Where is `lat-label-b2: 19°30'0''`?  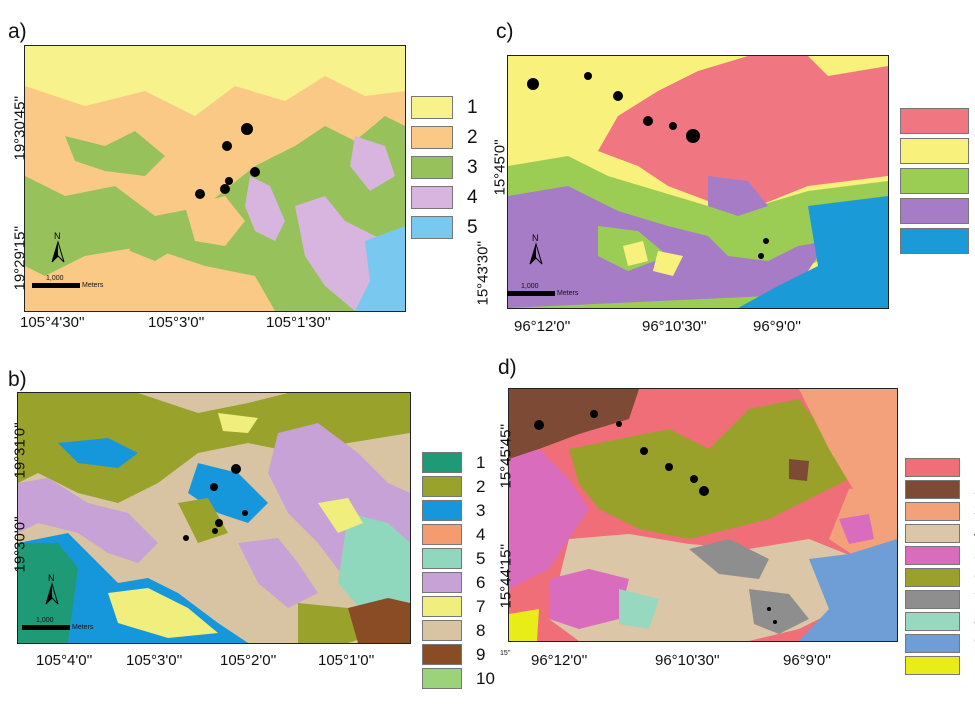
lat-label-b2: 19°30'0'' is located at coordinates (20, 544).